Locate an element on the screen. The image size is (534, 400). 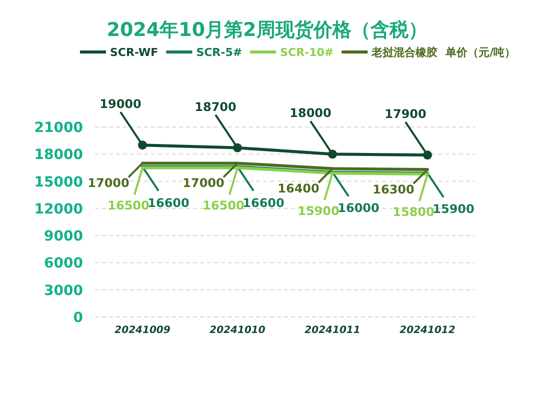
y-tick-label: 18000 is located at coordinates (59, 155).